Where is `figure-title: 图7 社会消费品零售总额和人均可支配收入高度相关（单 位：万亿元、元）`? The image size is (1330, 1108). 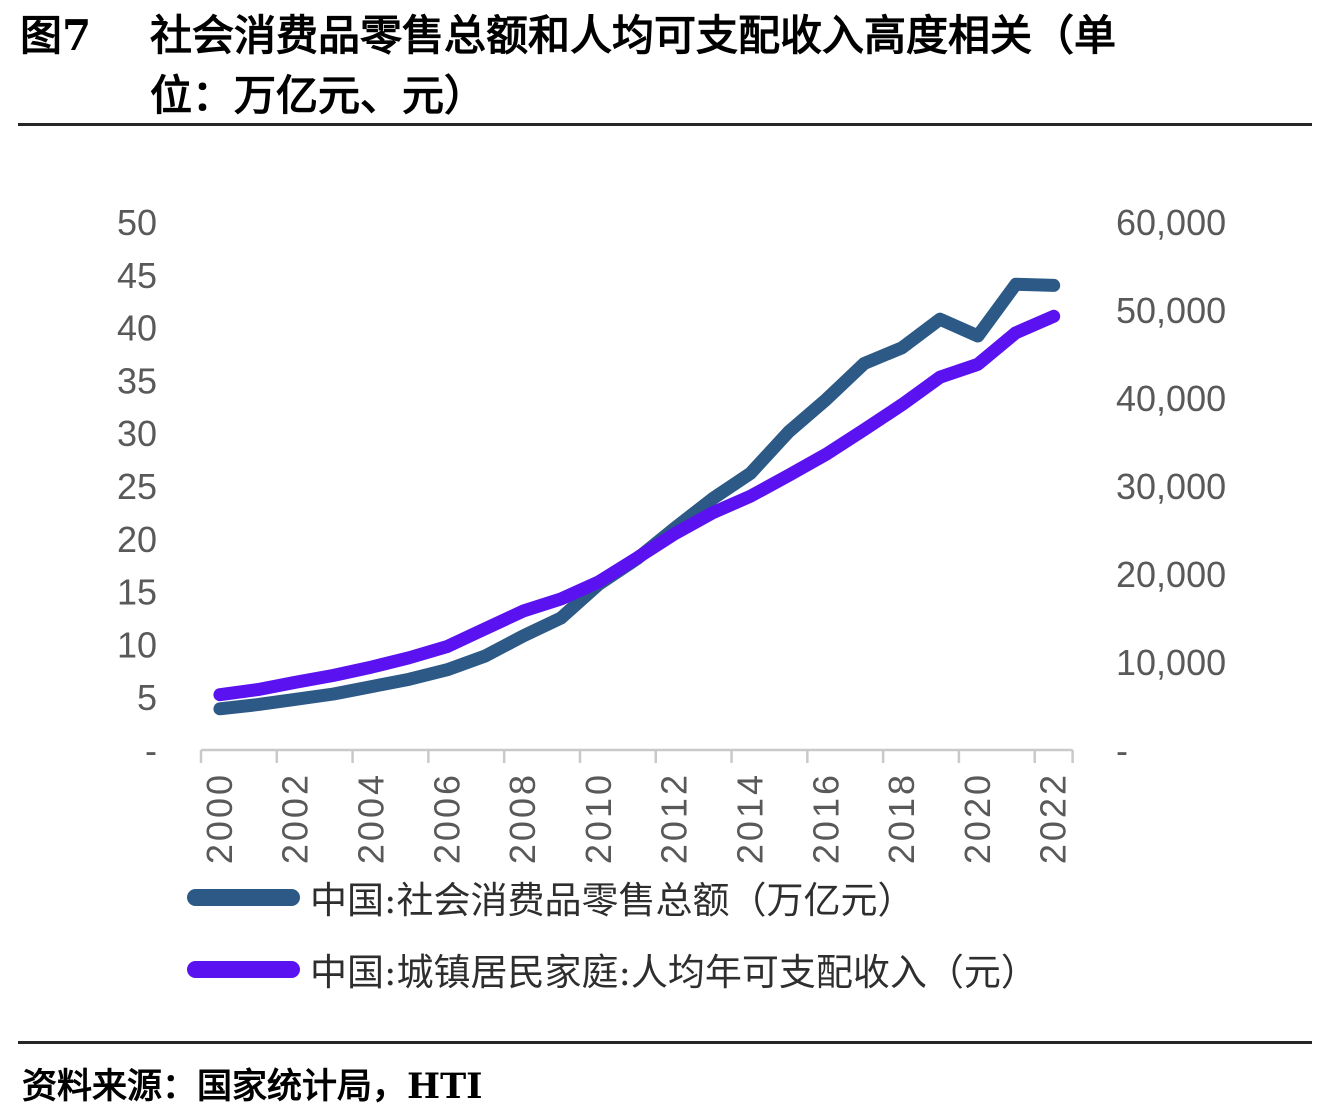 figure-title: 图7 社会消费品零售总额和人均可支配收入高度相关（单 位：万亿元、元） is located at coordinates (668, 66).